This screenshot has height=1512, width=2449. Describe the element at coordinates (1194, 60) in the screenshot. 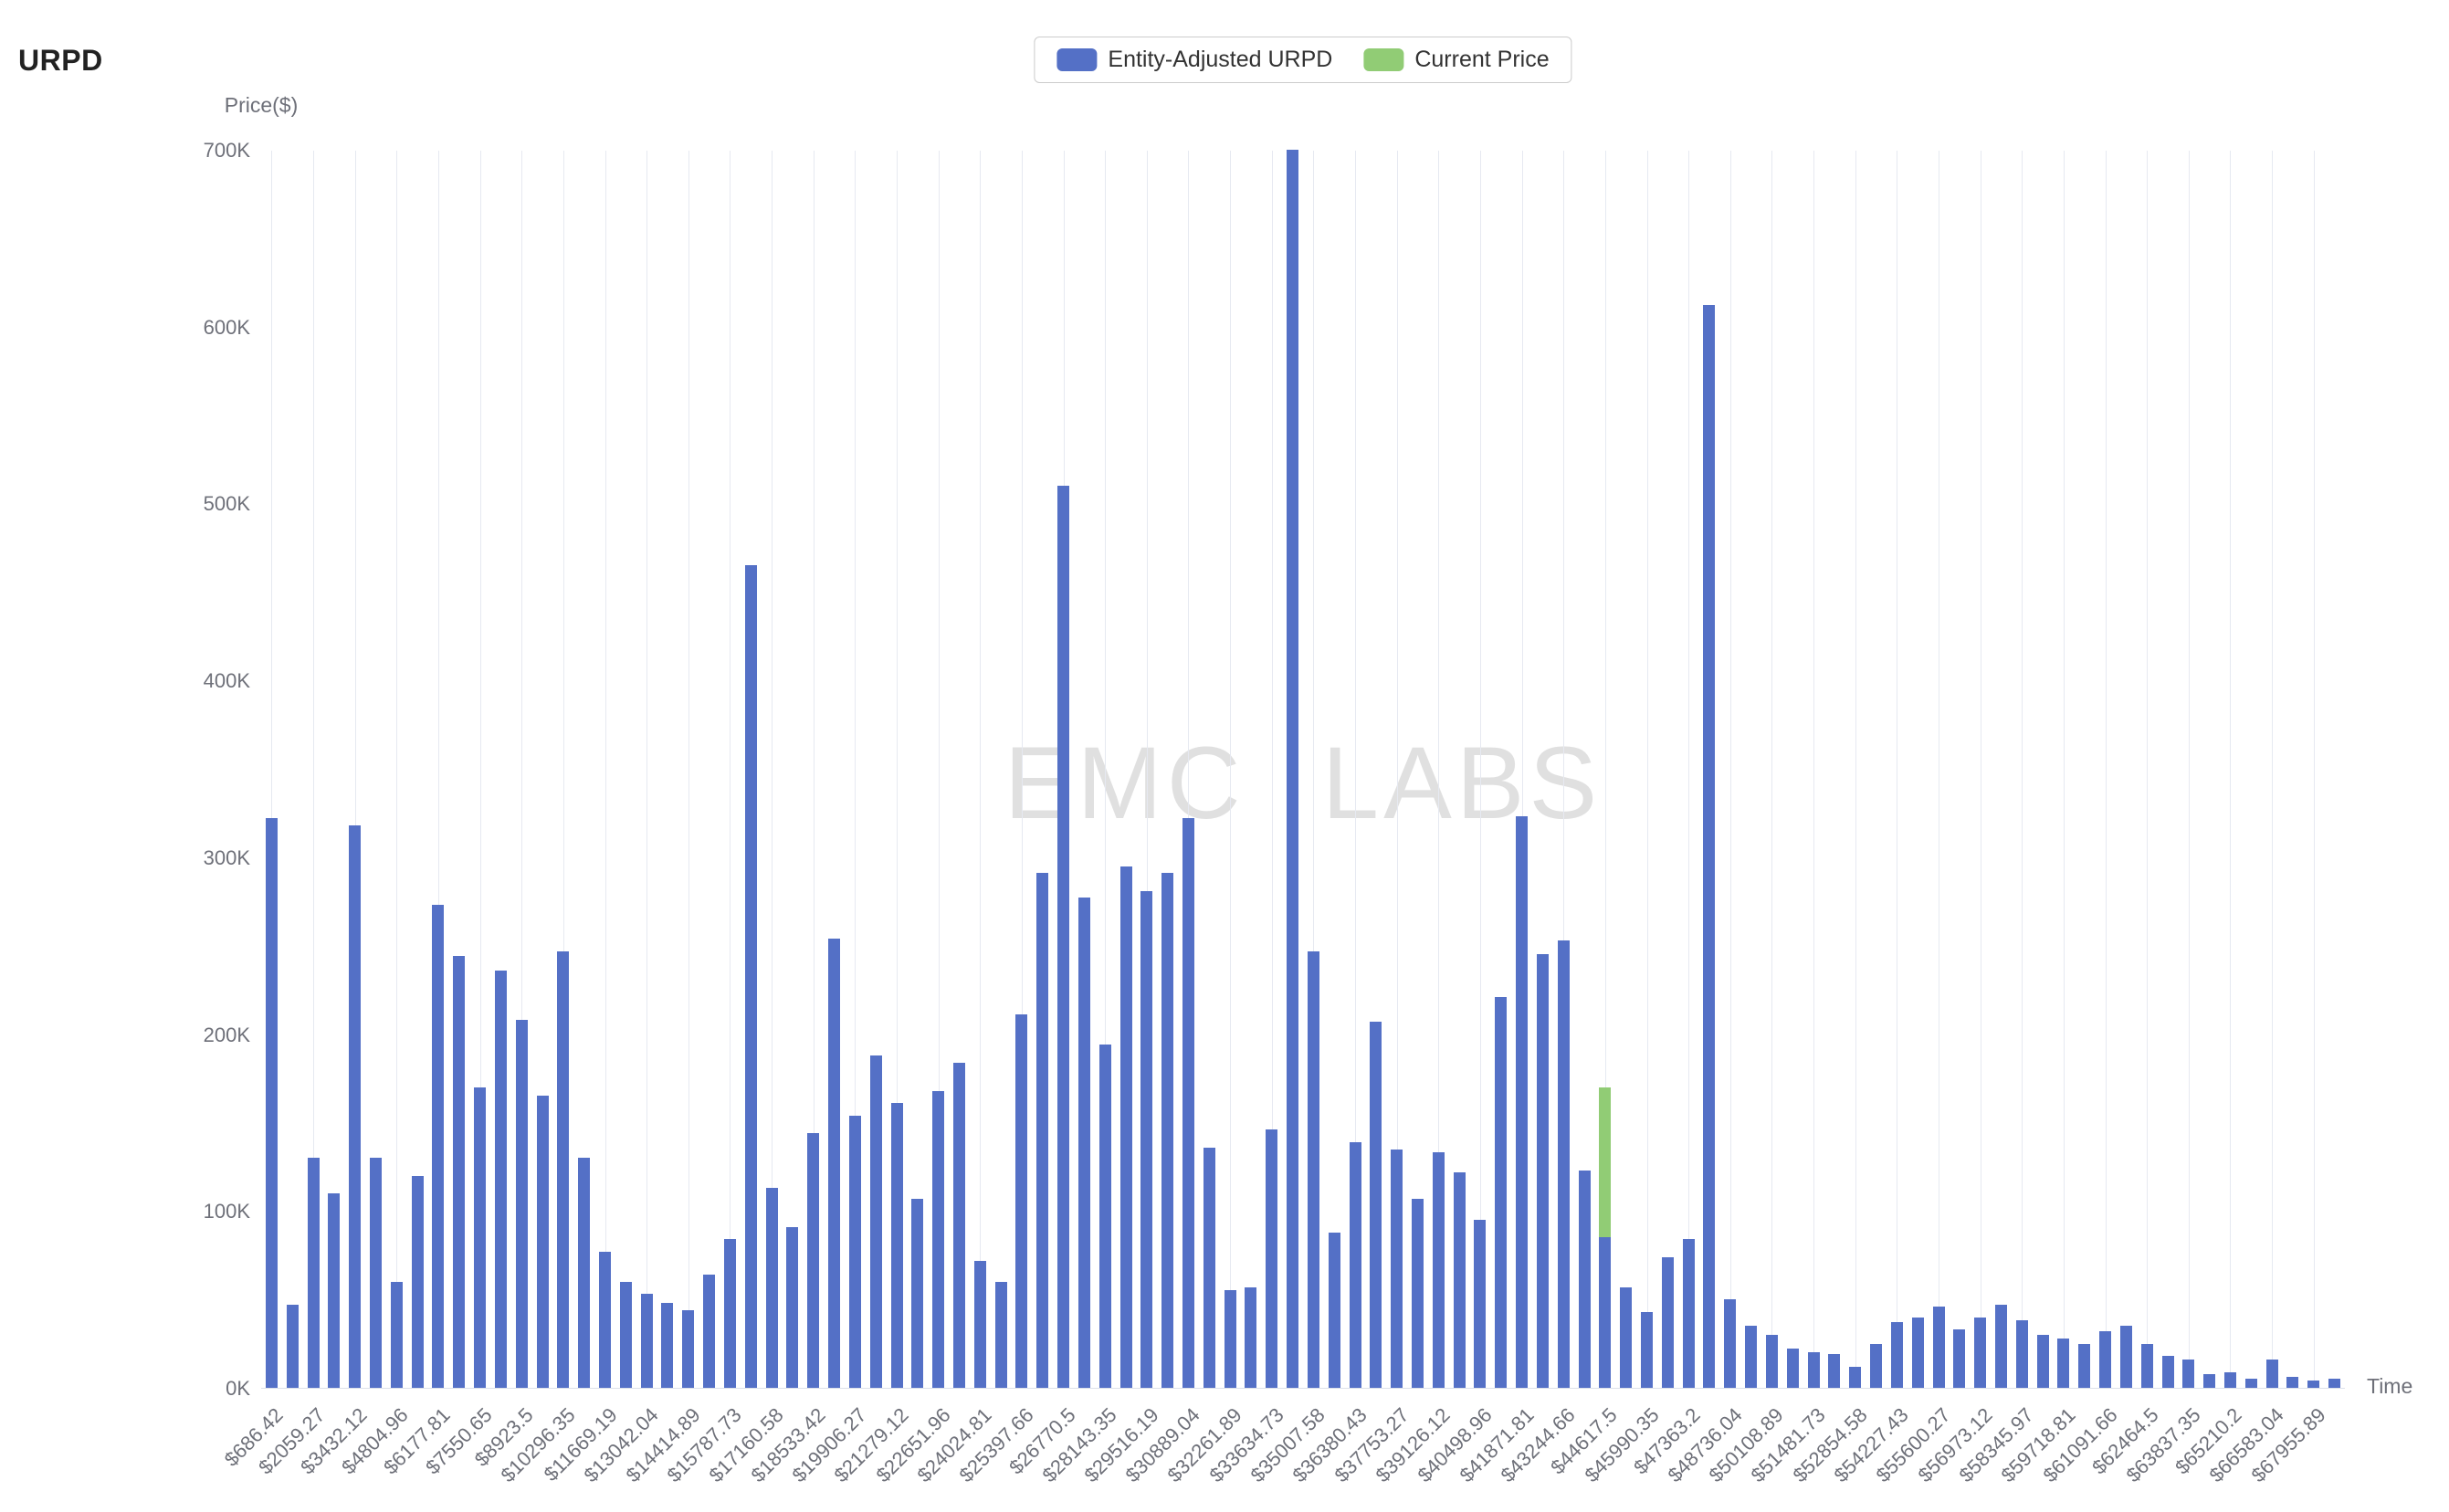

I see `legend-item-urpd: Entity-Adjusted URPD` at that location.